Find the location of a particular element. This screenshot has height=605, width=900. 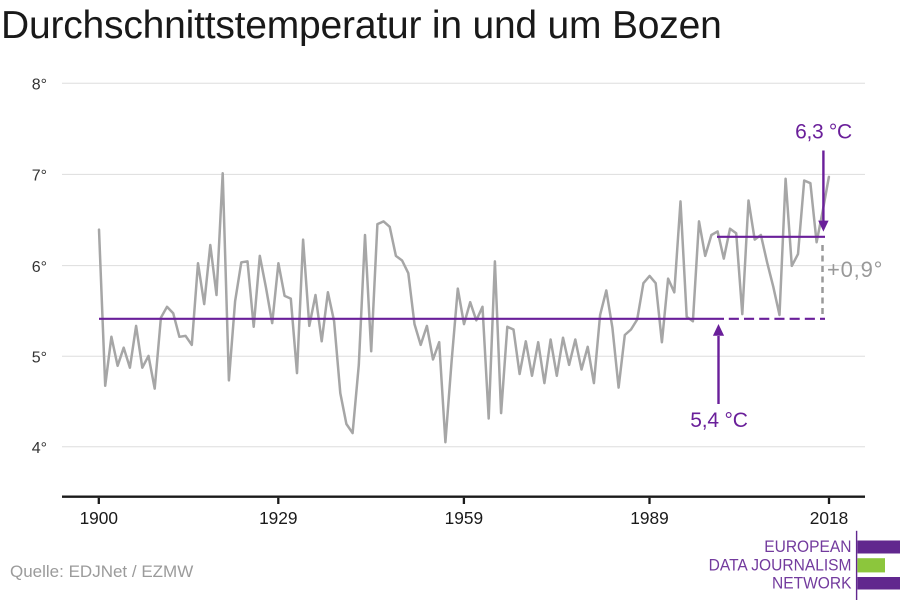

svg-text: 2018 is located at coordinates (829, 518).